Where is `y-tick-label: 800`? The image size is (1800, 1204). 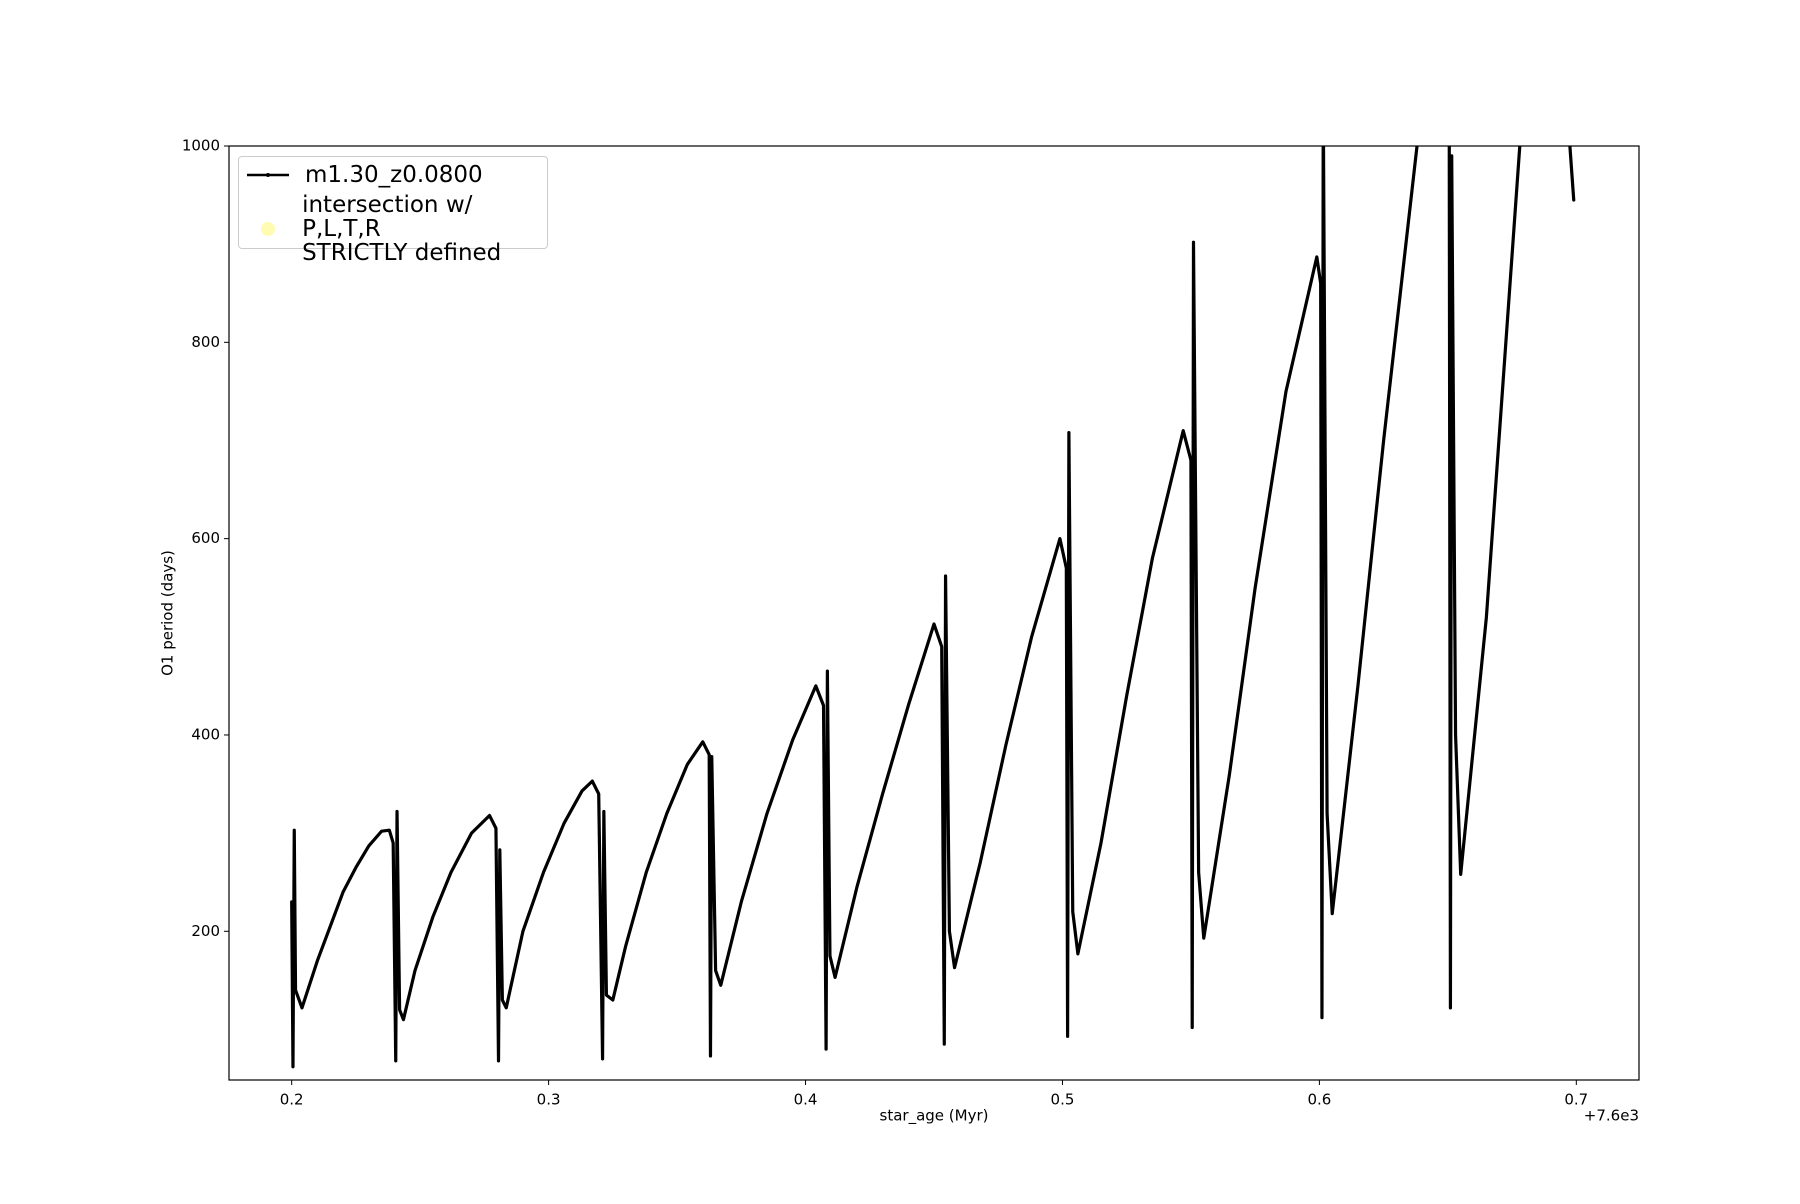
y-tick-label: 800 is located at coordinates (205, 342).